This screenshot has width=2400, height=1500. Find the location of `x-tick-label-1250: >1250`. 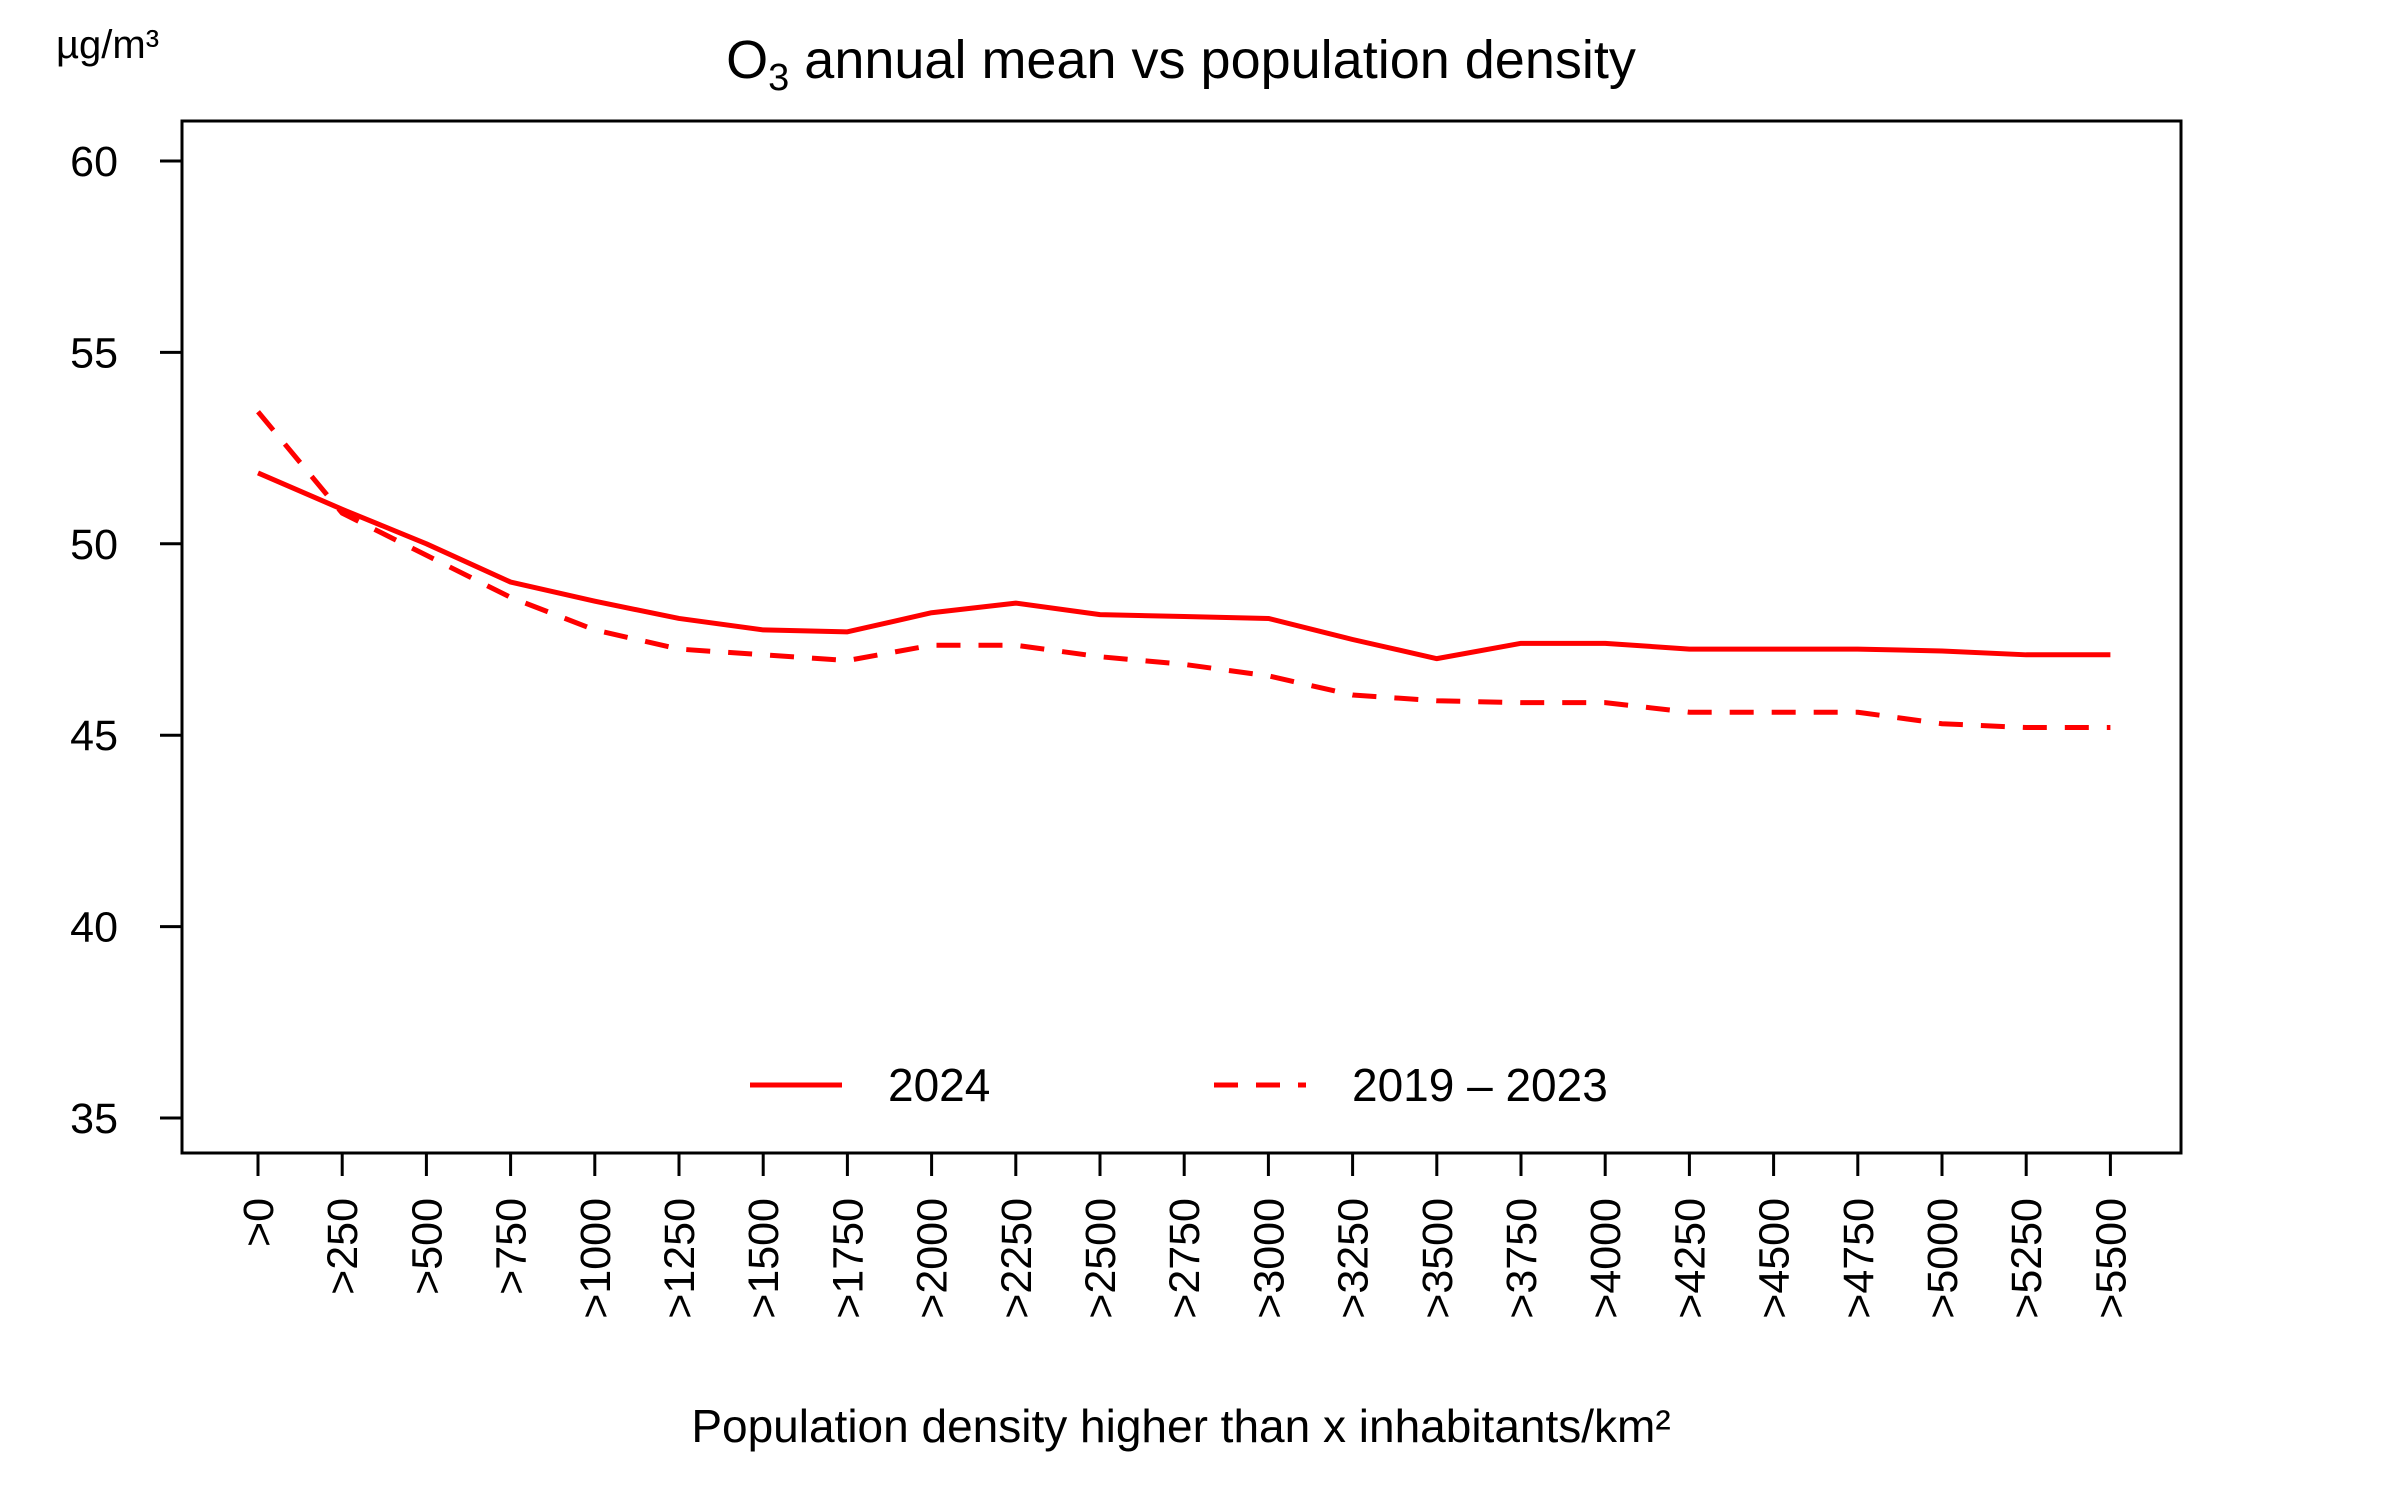

x-tick-label-1250: >1250 is located at coordinates (680, 1258).